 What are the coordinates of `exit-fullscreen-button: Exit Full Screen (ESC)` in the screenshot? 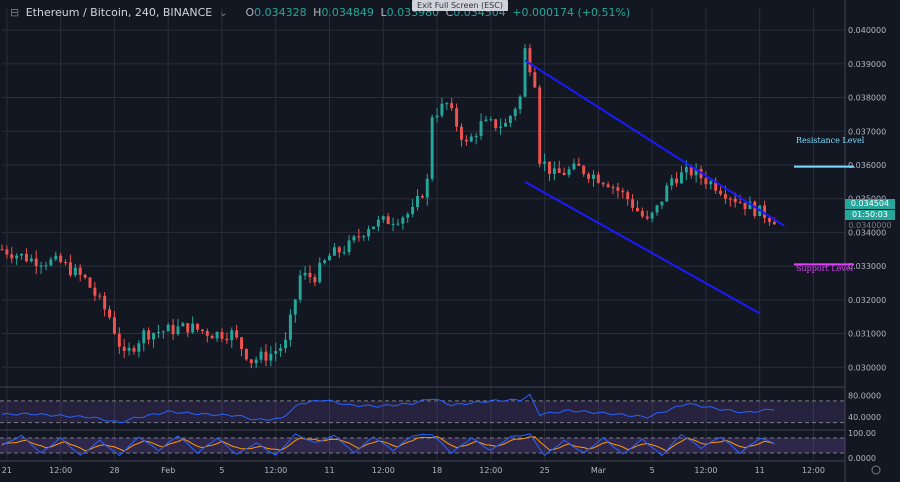 It's located at (460, 5).